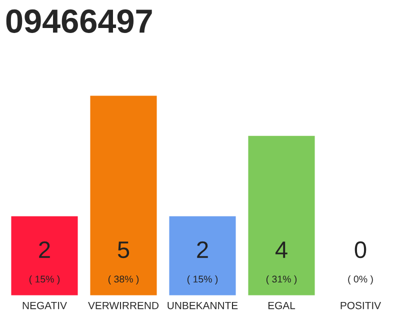  Describe the element at coordinates (203, 306) in the screenshot. I see `x-tick-label: UNBEKANNTE` at that location.